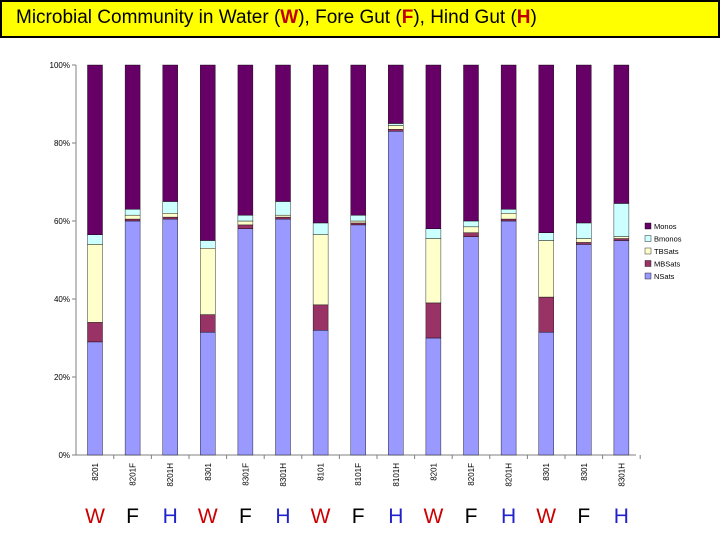 The image size is (720, 540). Describe the element at coordinates (62, 299) in the screenshot. I see `y-tick-label: 40%` at that location.